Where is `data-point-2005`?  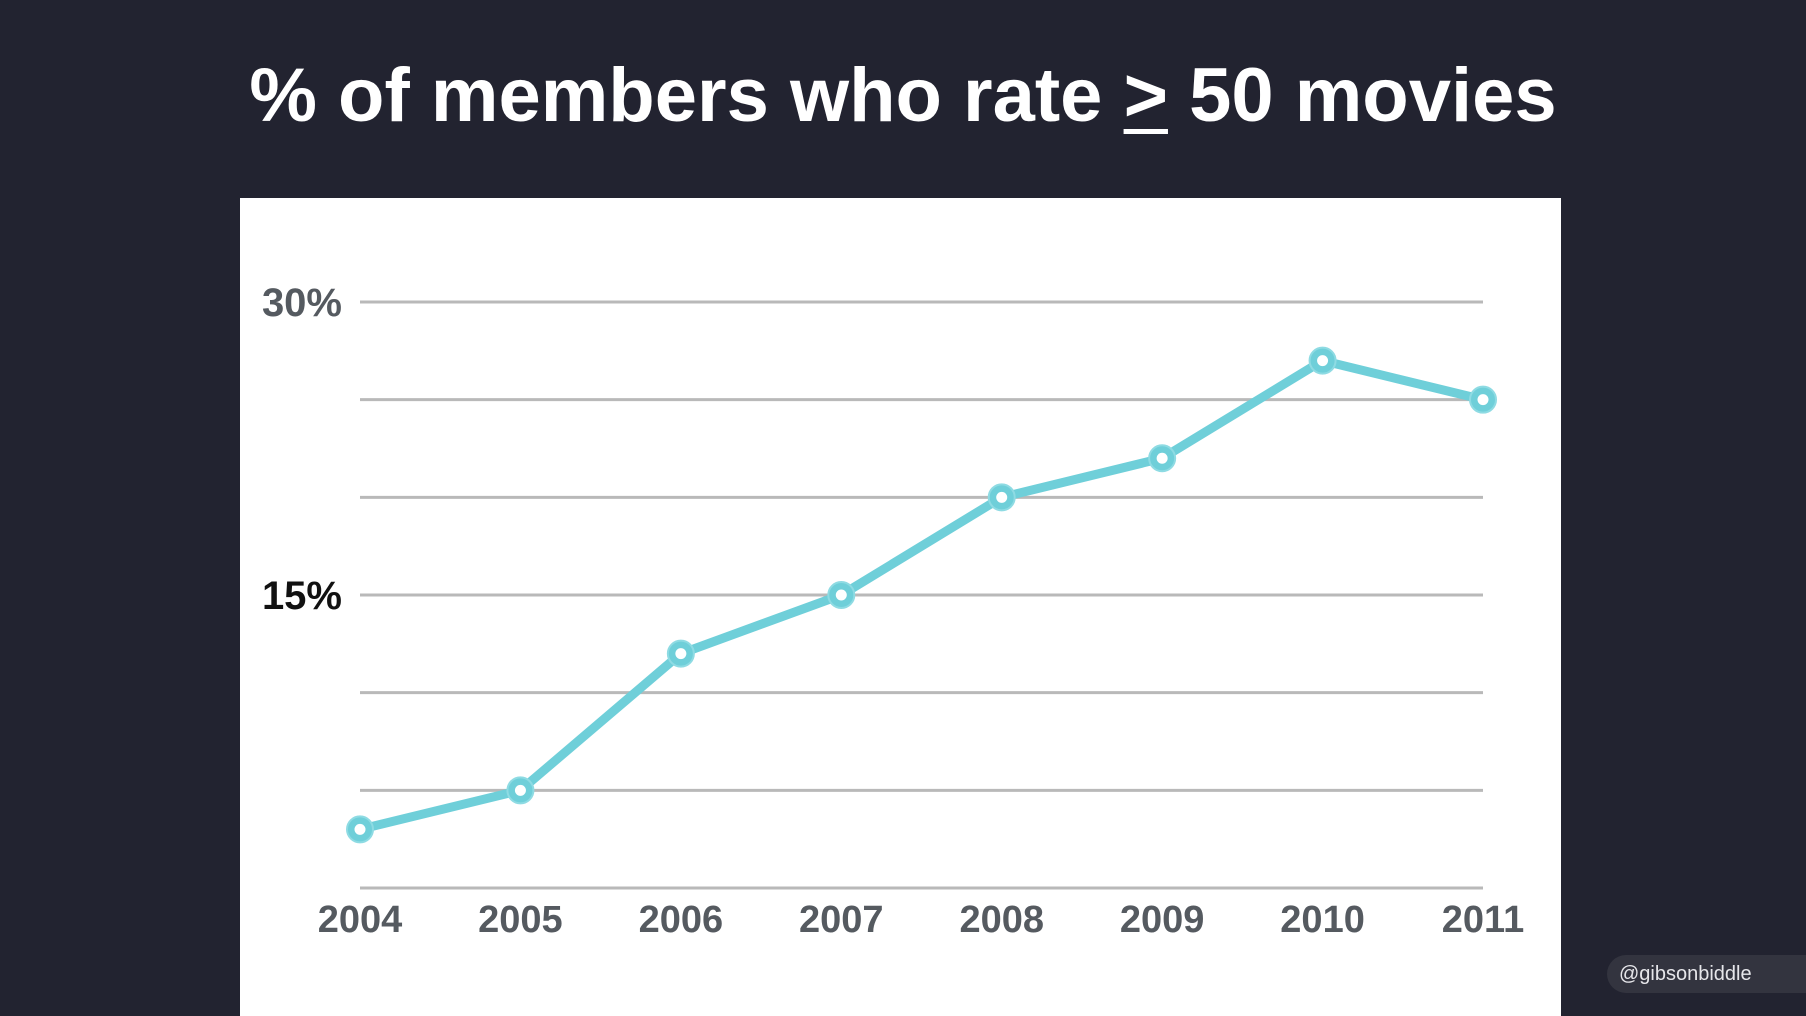
data-point-2005 is located at coordinates (520, 790).